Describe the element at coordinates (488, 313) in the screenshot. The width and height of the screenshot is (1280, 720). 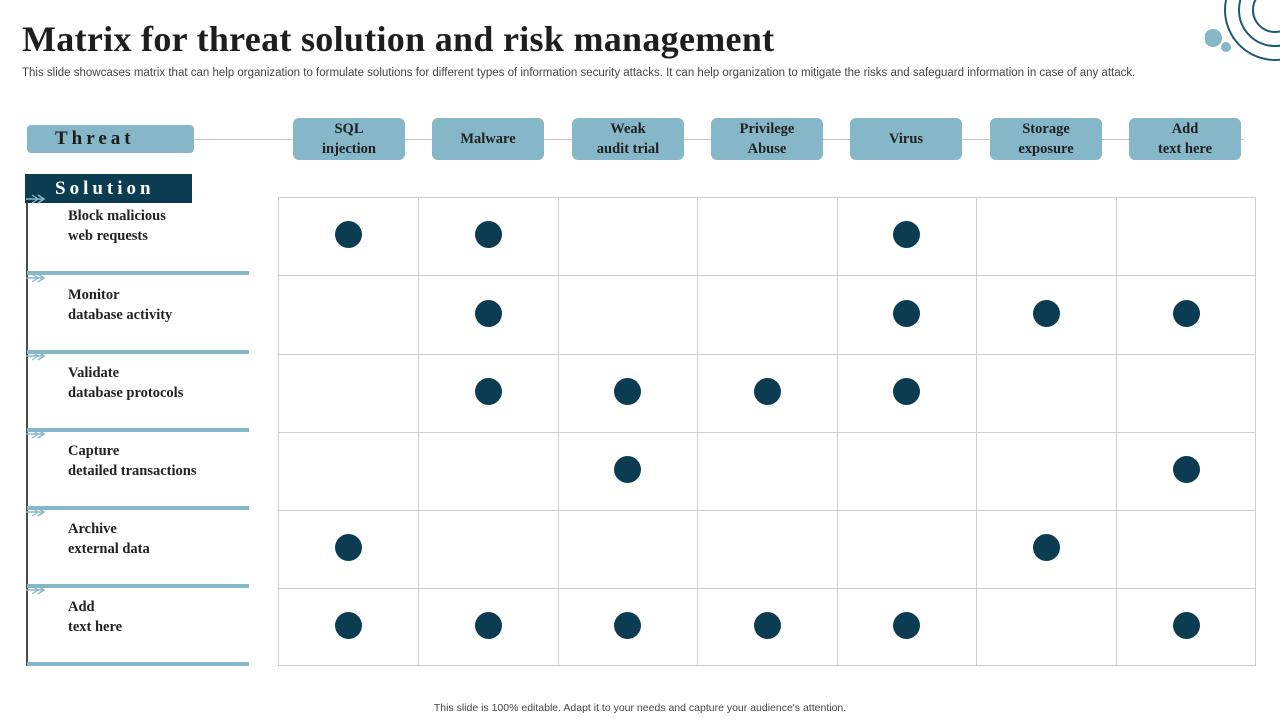
I see `matrix-dot-r1-c1` at that location.